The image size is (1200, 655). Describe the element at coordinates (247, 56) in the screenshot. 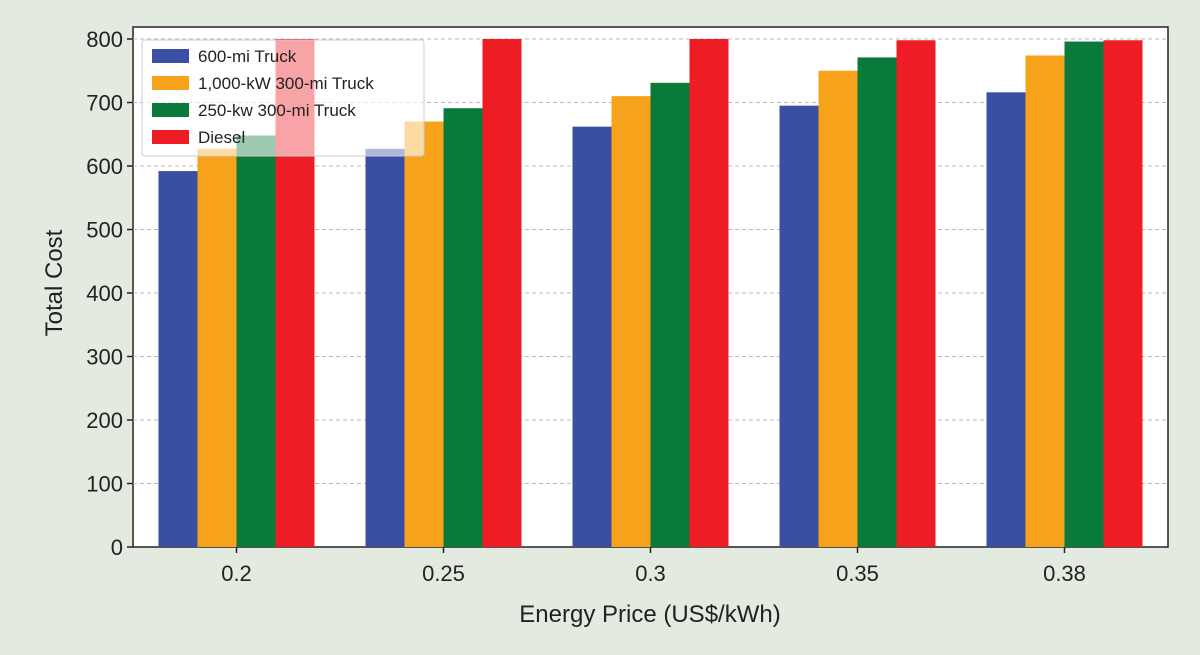

I see `legend-label: 600-mi Truck` at that location.